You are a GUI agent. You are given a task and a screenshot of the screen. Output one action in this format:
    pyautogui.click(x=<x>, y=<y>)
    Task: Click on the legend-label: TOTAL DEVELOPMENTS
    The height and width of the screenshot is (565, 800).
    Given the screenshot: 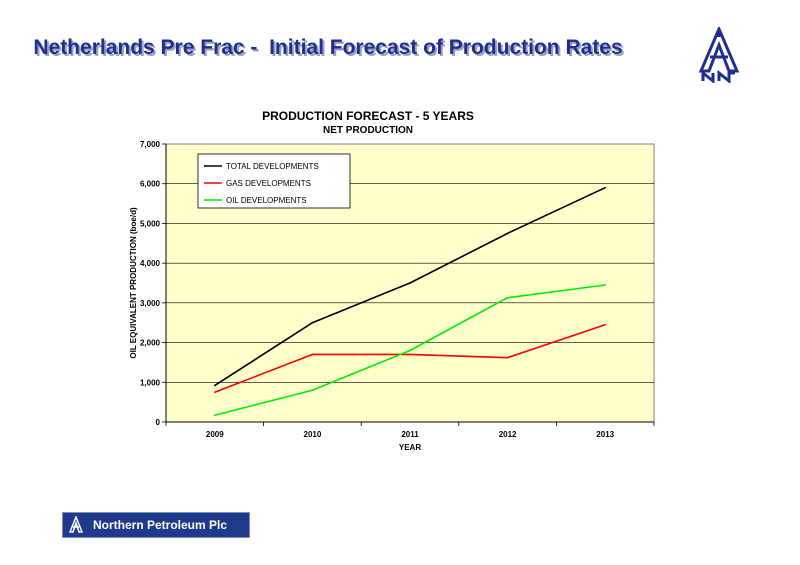 What is the action you would take?
    pyautogui.click(x=272, y=166)
    